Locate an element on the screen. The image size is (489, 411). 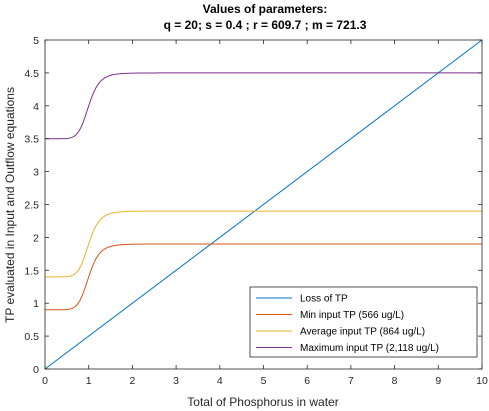
y-tick-label: 1.5 is located at coordinates (31, 271).